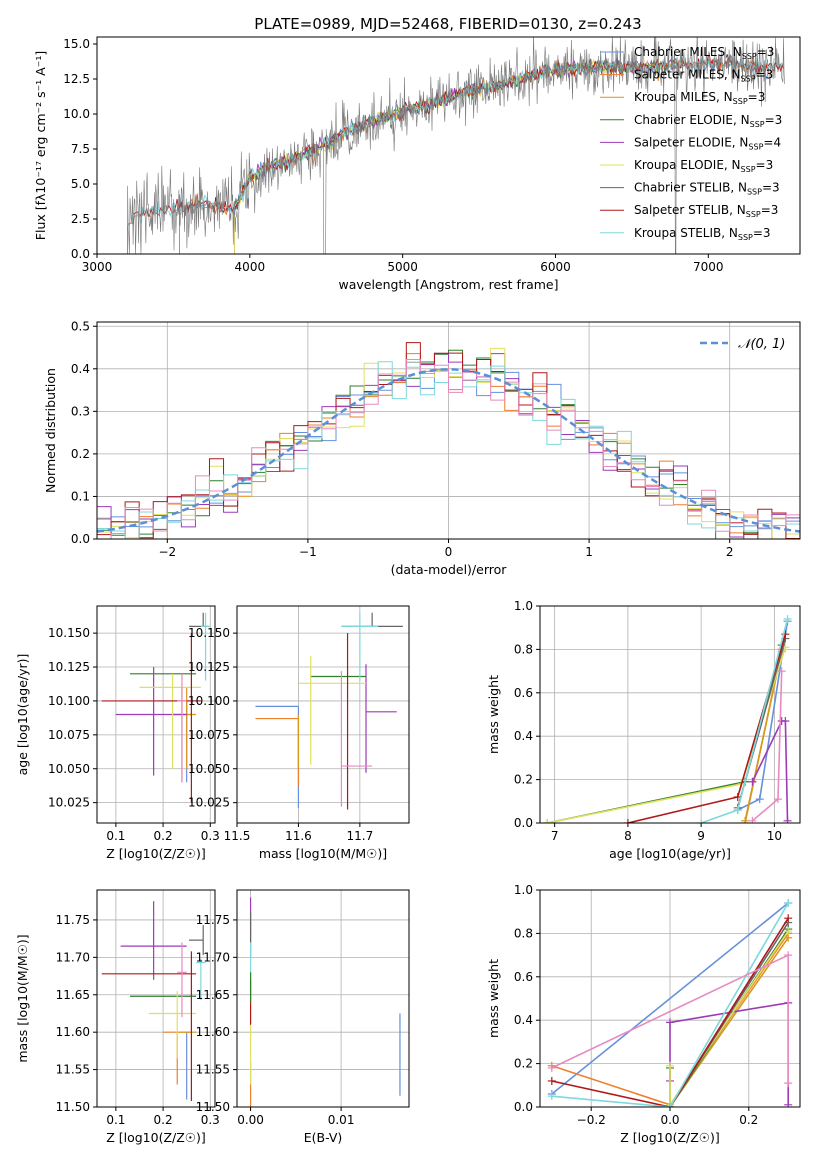  I want to click on y-tick-label: 11.70, so click(213, 957).